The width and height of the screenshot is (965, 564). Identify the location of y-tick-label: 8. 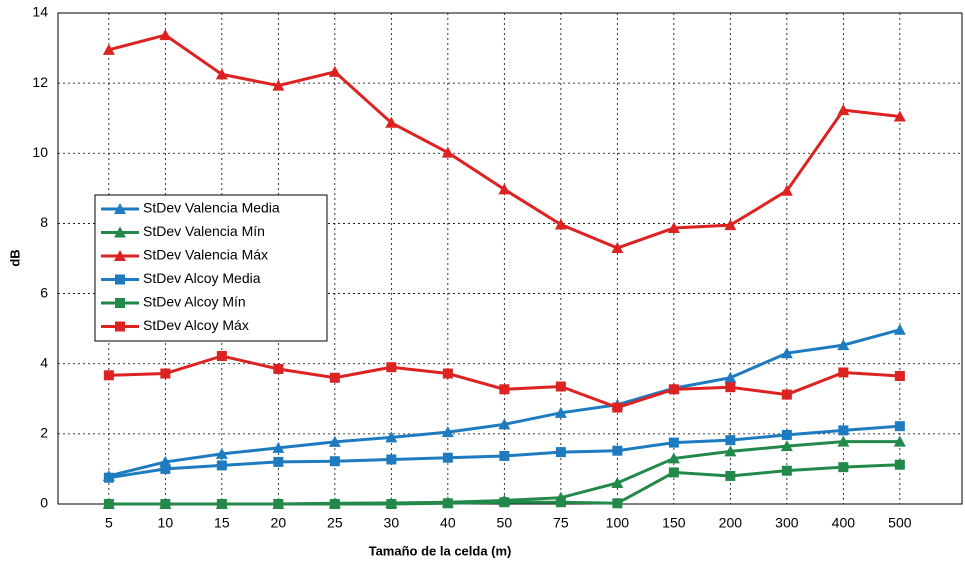
(44, 222).